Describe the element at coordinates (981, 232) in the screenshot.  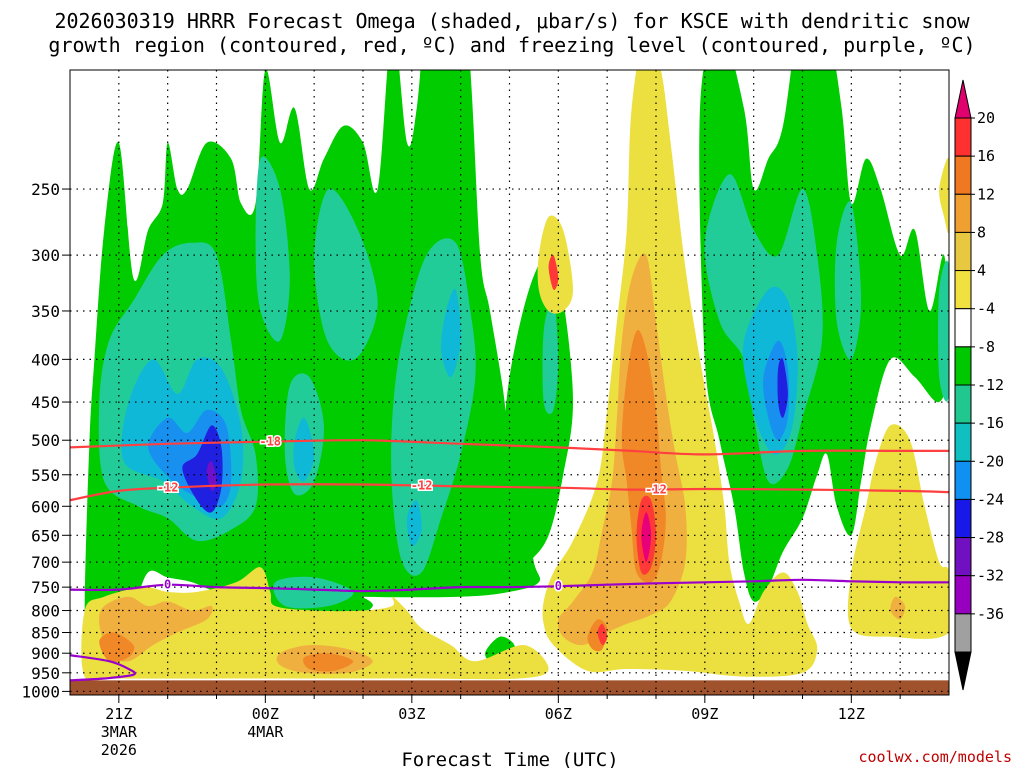
I see `colorbar-label: 8` at that location.